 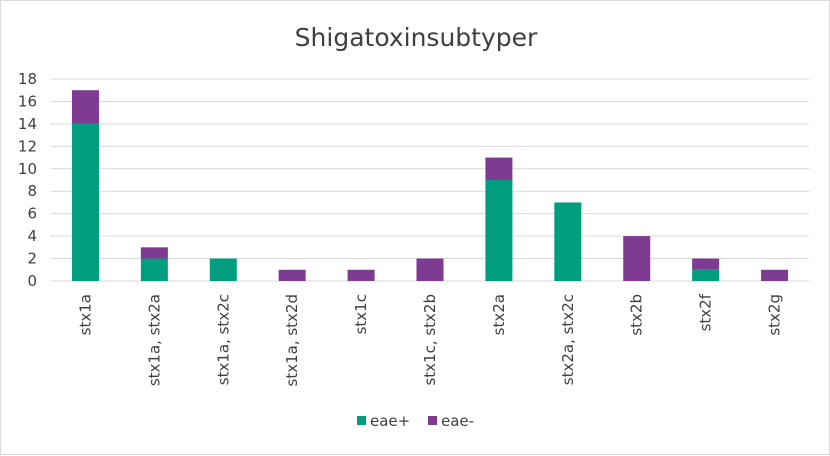 What do you see at coordinates (32, 191) in the screenshot?
I see `y-tick-label: 8` at bounding box center [32, 191].